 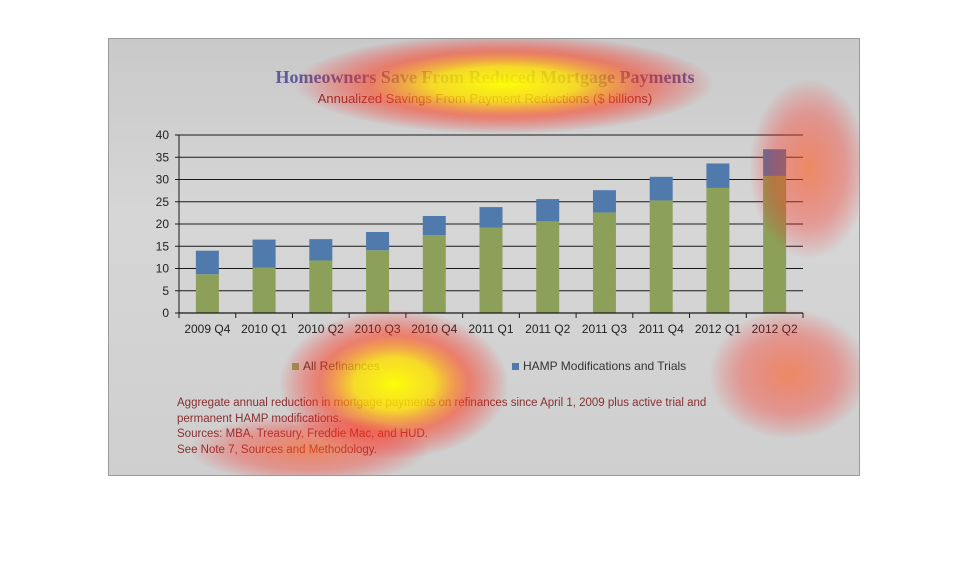 I want to click on y-tick-label: 30, so click(x=163, y=180).